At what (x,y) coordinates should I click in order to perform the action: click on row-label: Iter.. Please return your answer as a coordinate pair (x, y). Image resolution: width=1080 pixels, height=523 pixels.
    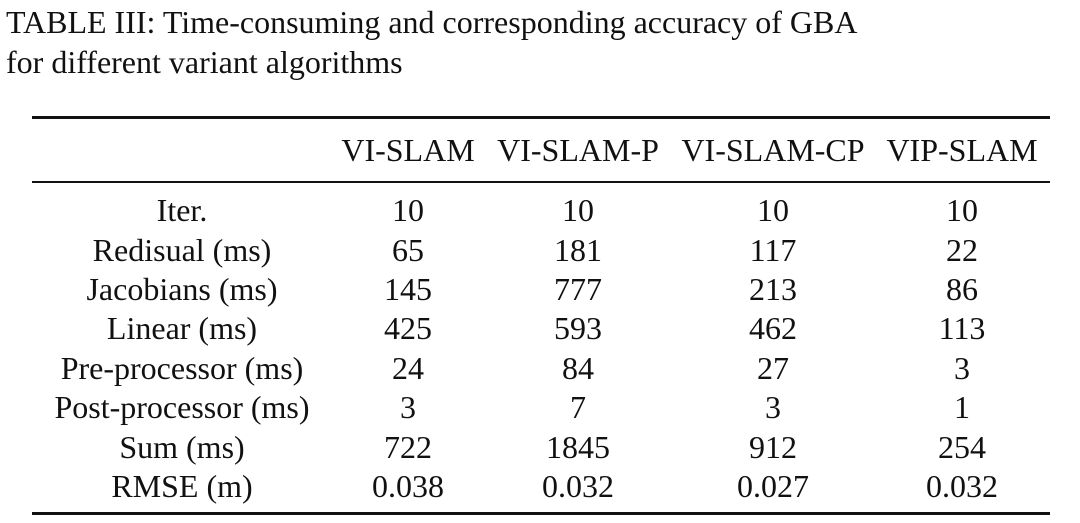
    Looking at the image, I should click on (182, 210).